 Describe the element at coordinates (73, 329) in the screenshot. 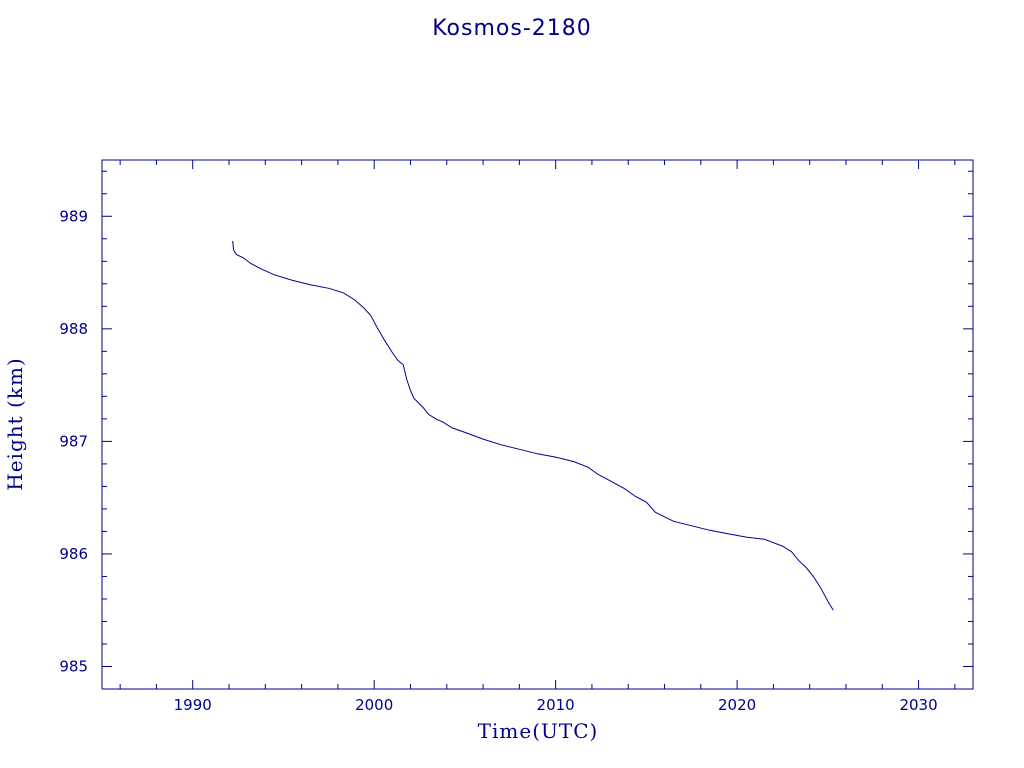

I see `y-tick-label: 988` at that location.